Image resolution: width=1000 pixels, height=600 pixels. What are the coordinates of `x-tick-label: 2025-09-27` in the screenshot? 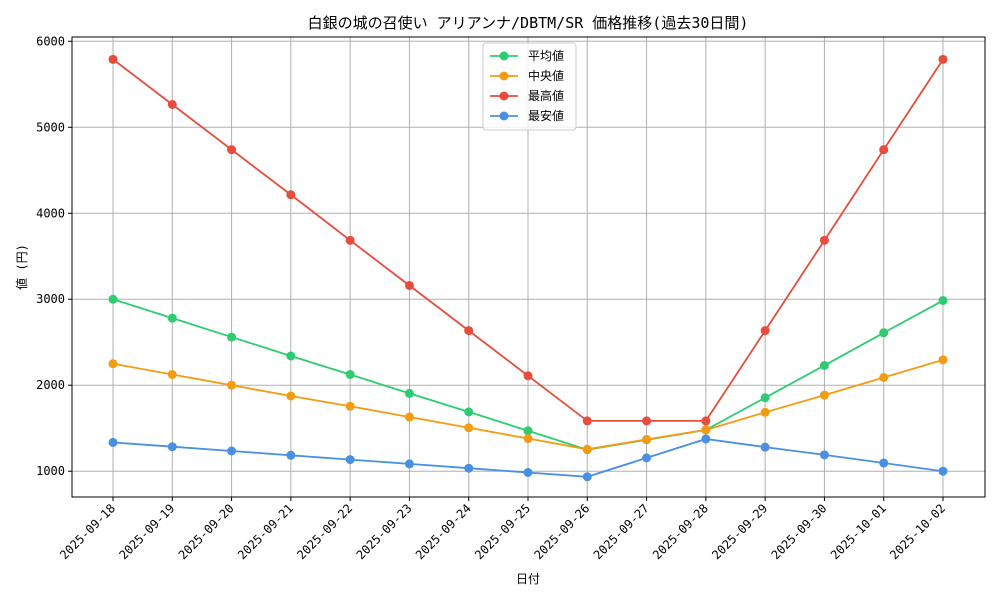 It's located at (621, 531).